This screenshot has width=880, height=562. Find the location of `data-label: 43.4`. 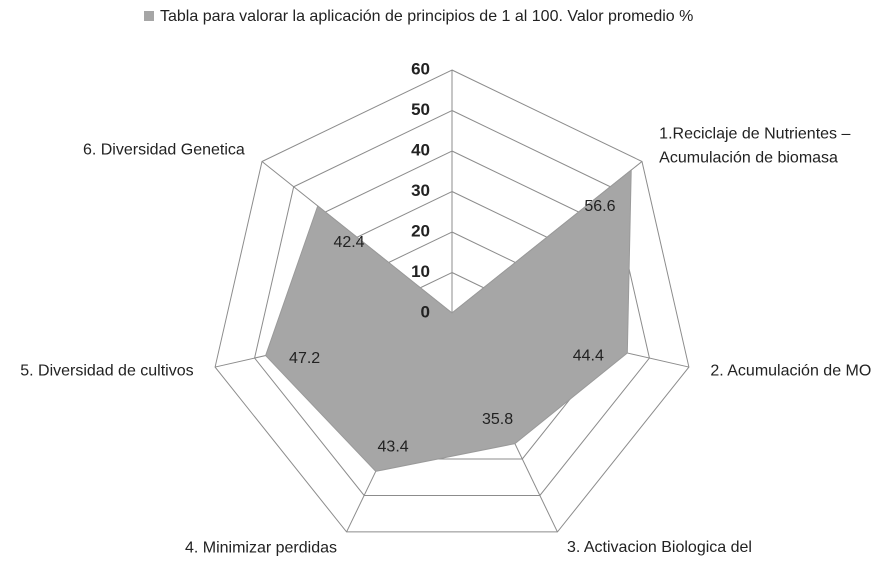

data-label: 43.4 is located at coordinates (393, 447).